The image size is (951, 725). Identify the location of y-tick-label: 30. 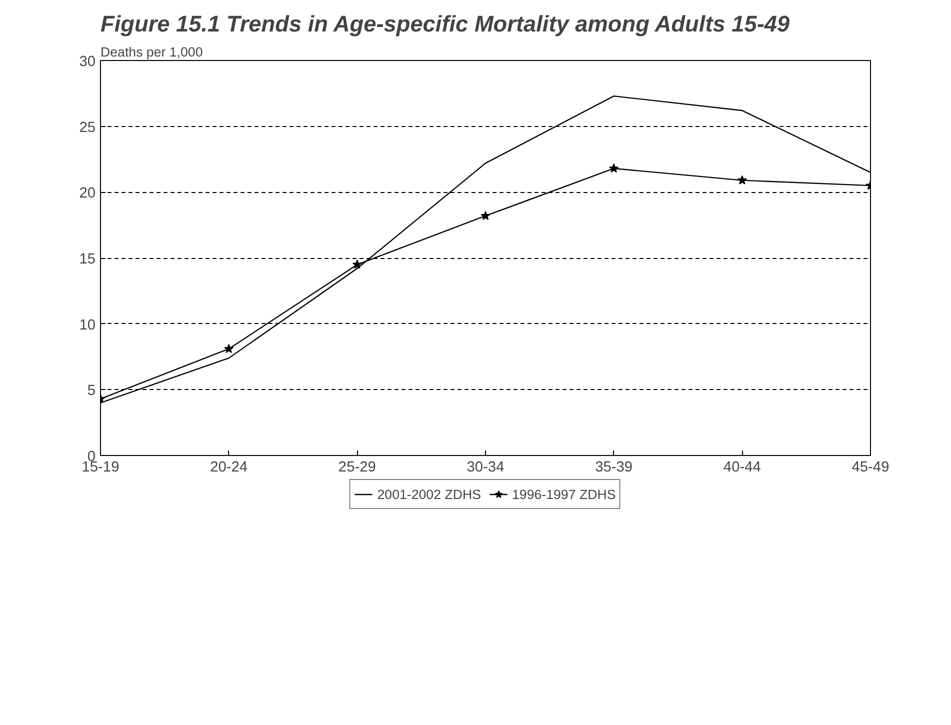
(87, 62).